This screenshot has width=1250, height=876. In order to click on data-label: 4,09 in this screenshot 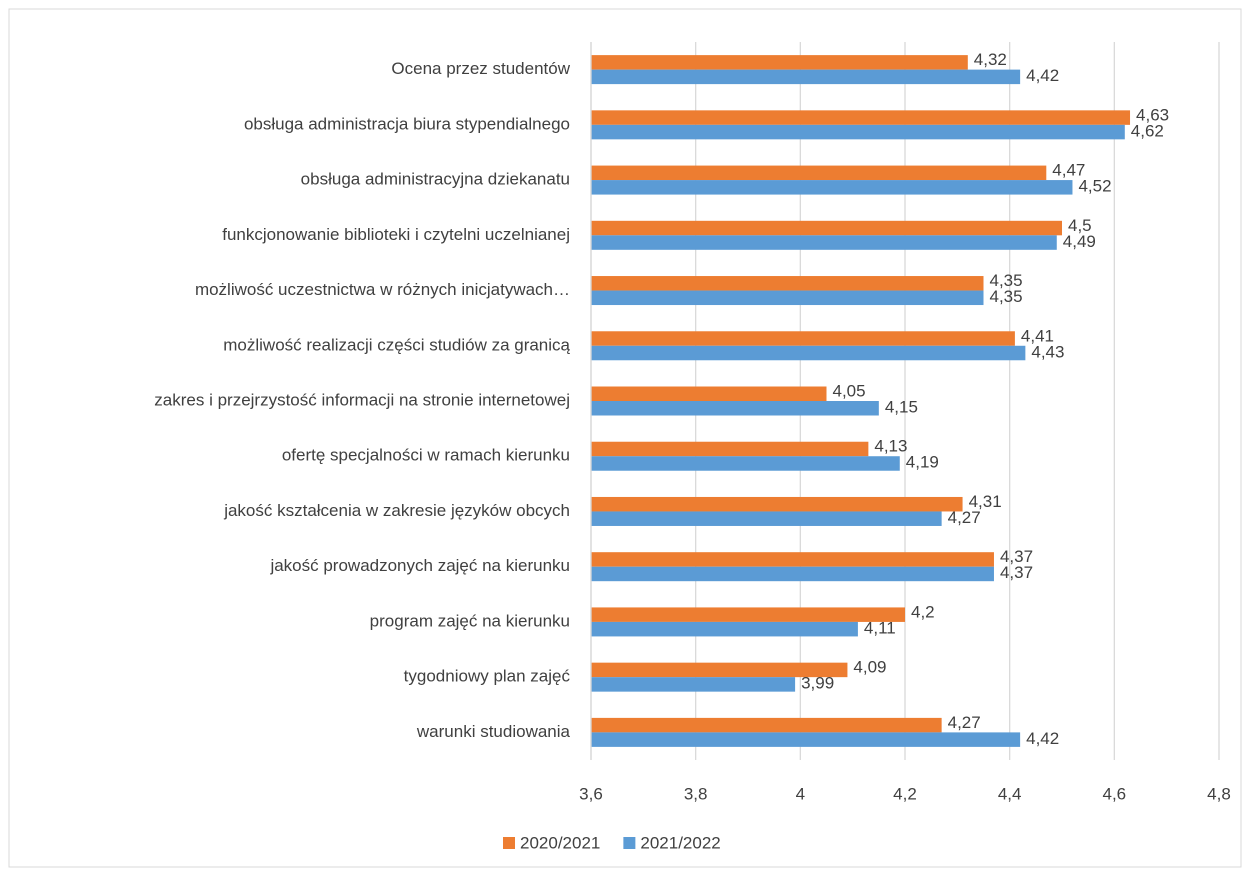, I will do `click(869, 667)`.